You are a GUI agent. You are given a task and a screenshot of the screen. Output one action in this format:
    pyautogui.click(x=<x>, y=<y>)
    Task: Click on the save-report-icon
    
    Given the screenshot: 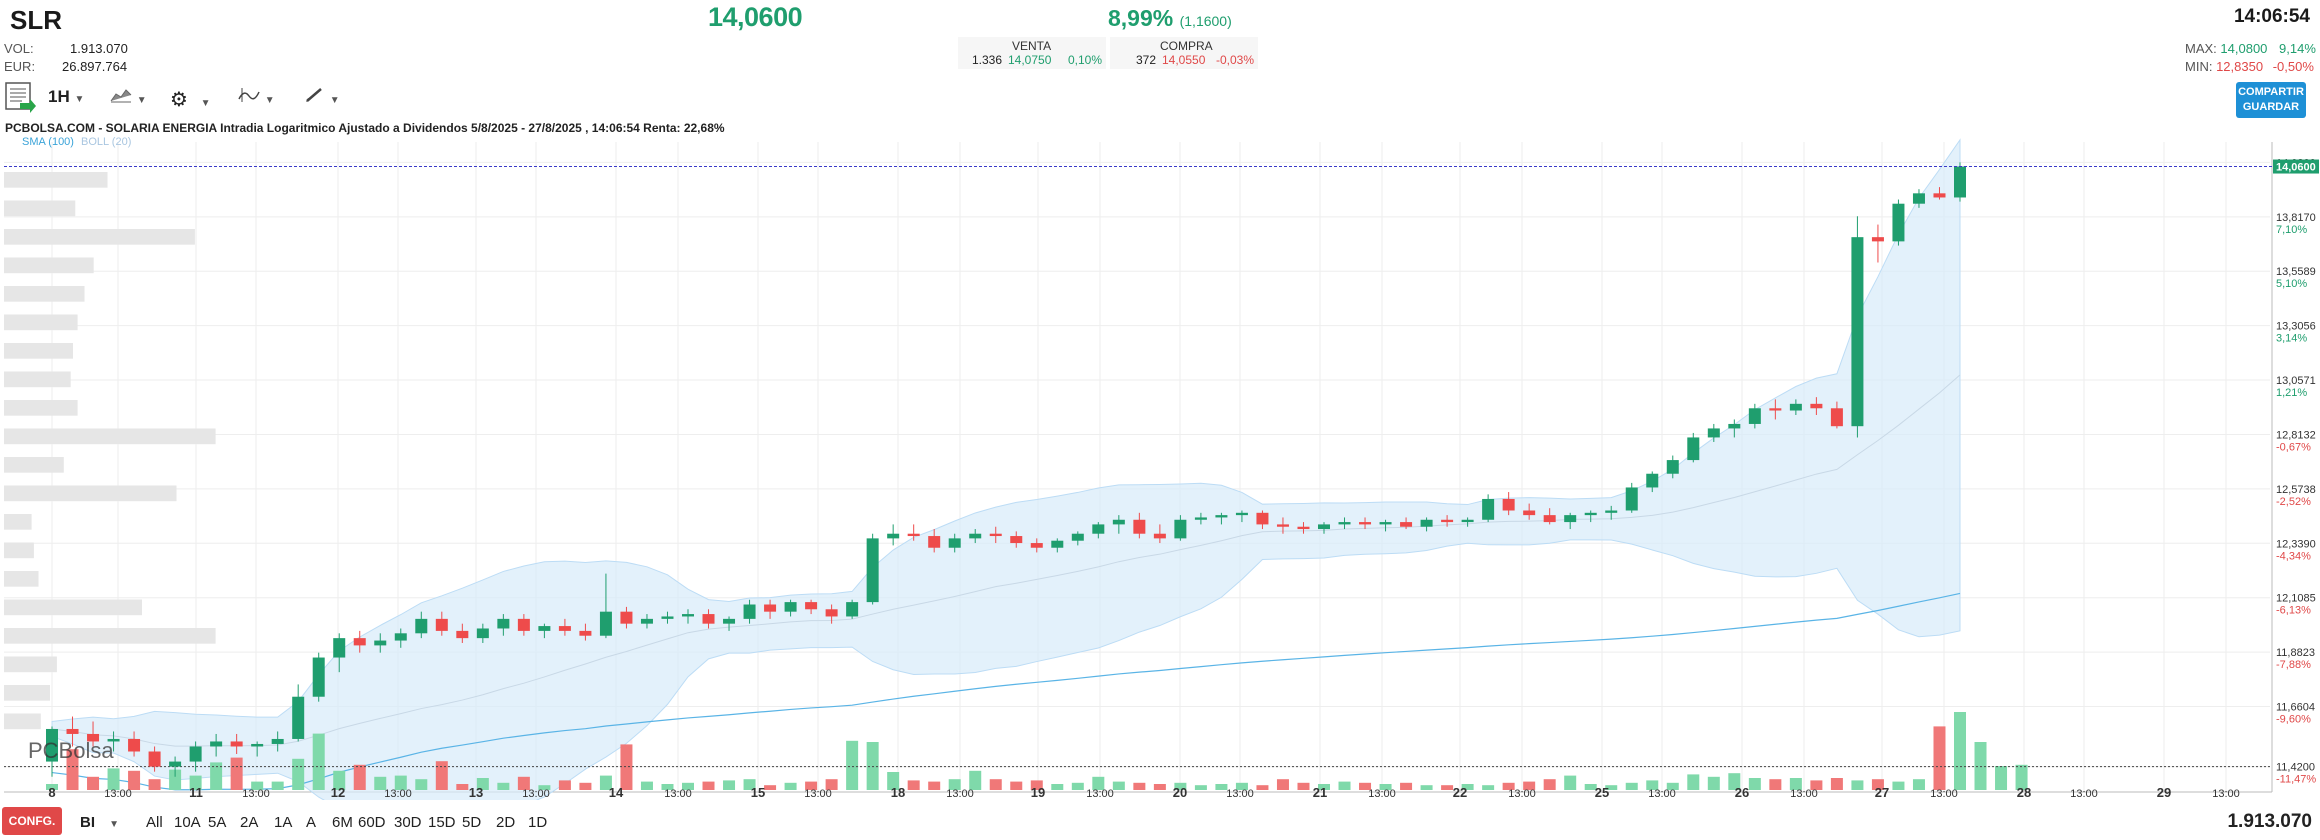 What is the action you would take?
    pyautogui.click(x=20, y=98)
    